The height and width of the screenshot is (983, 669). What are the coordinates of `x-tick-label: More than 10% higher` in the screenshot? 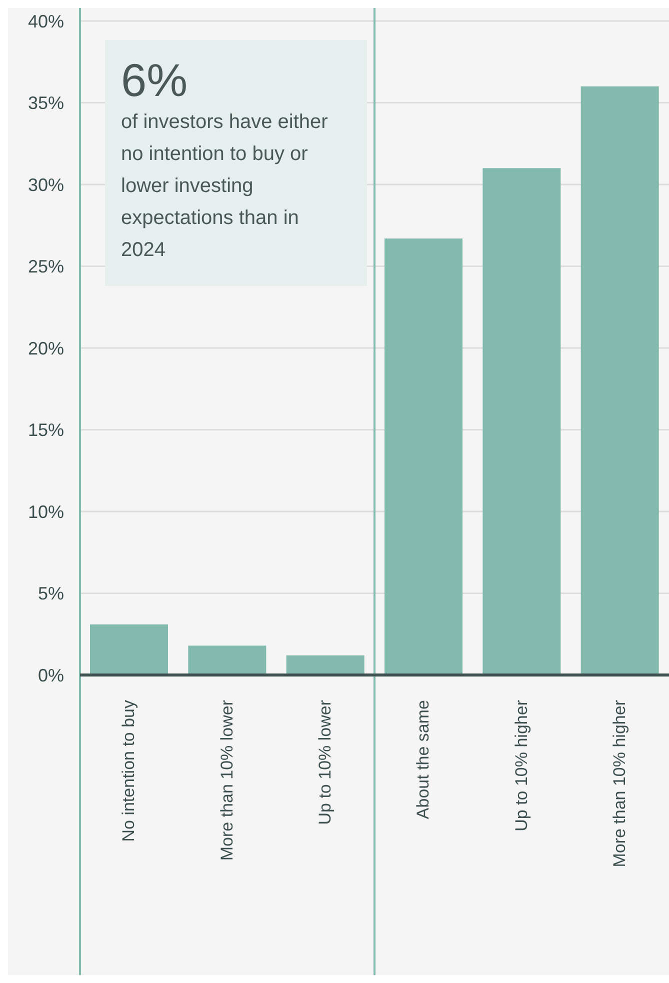 It's located at (619, 784).